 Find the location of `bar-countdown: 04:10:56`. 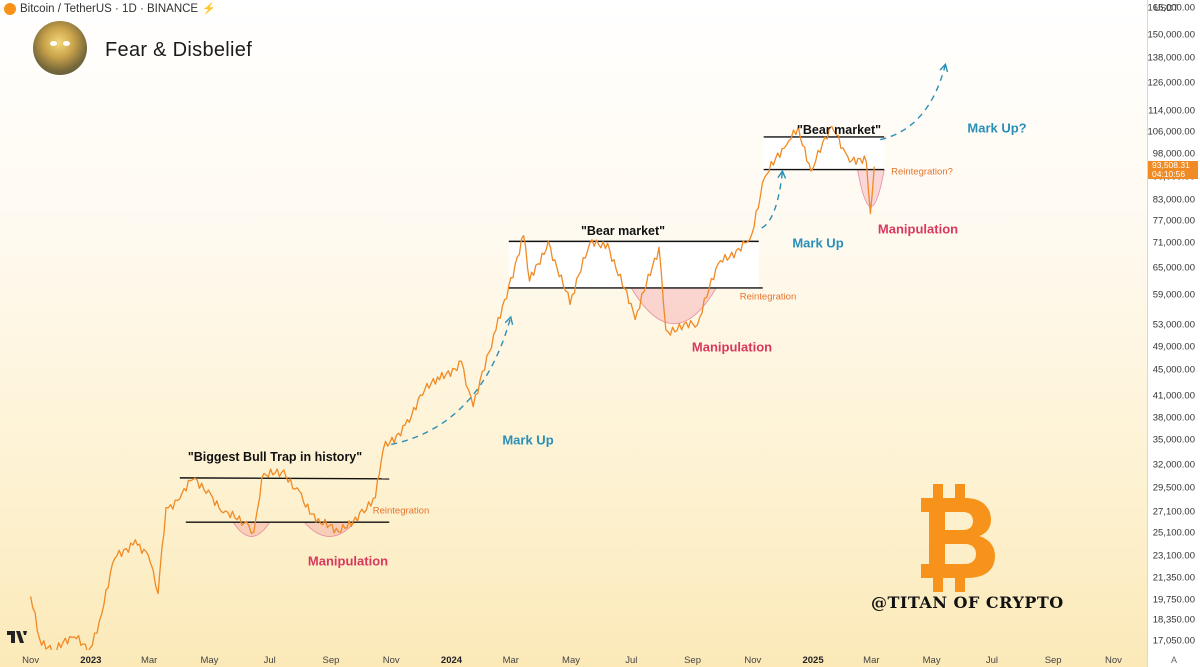

bar-countdown: 04:10:56 is located at coordinates (1169, 173).